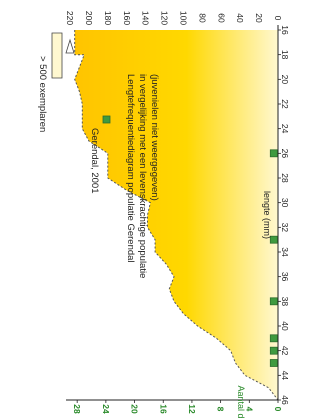 This screenshot has width=335, height=419. What do you see at coordinates (278, 18) in the screenshot?
I see `right-y-tick-label: 0` at bounding box center [278, 18].